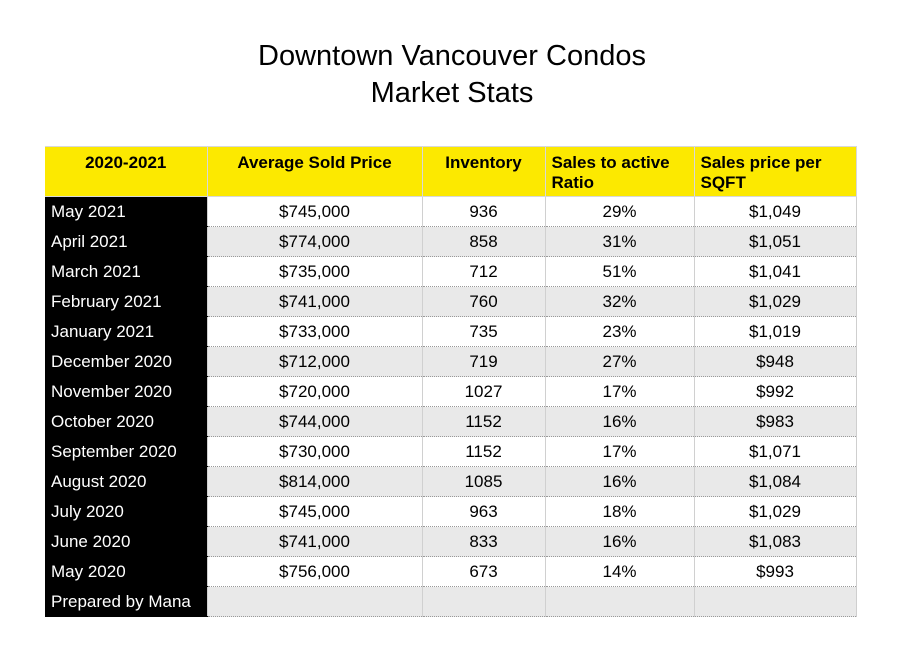  Describe the element at coordinates (315, 361) in the screenshot. I see `average-sold-price-cell: $712,000` at that location.